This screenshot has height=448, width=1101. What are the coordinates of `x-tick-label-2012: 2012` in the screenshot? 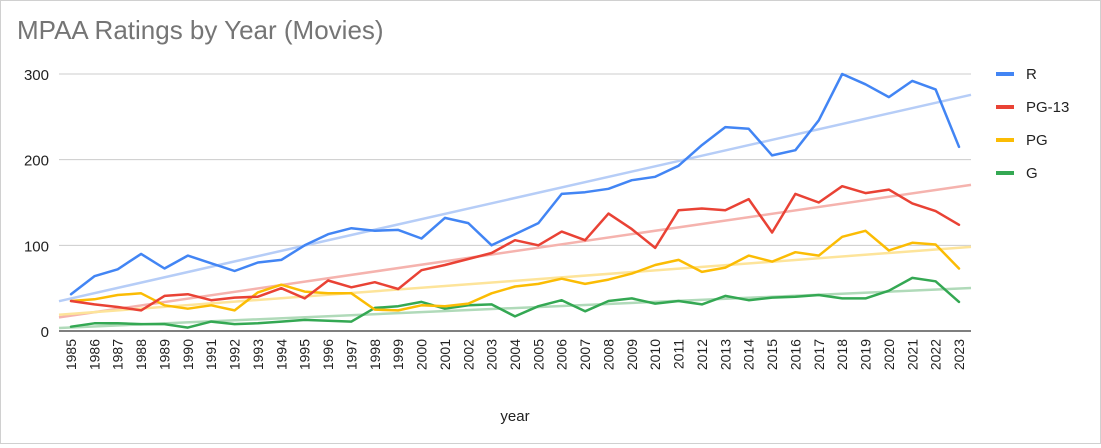 It's located at (702, 354).